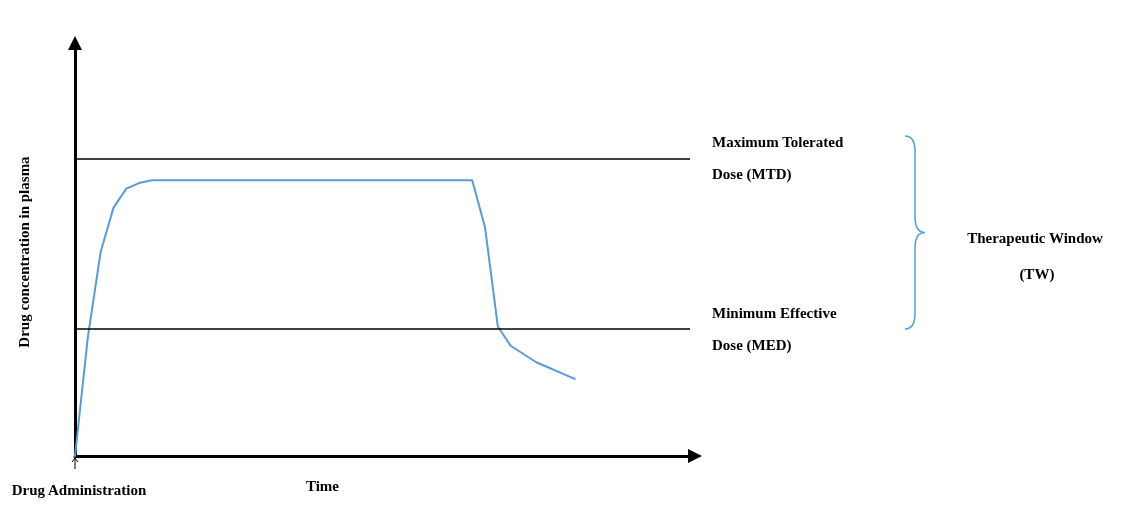 The image size is (1130, 506). What do you see at coordinates (23, 251) in the screenshot?
I see `y-axis-title: Drug concentration in plasma` at bounding box center [23, 251].